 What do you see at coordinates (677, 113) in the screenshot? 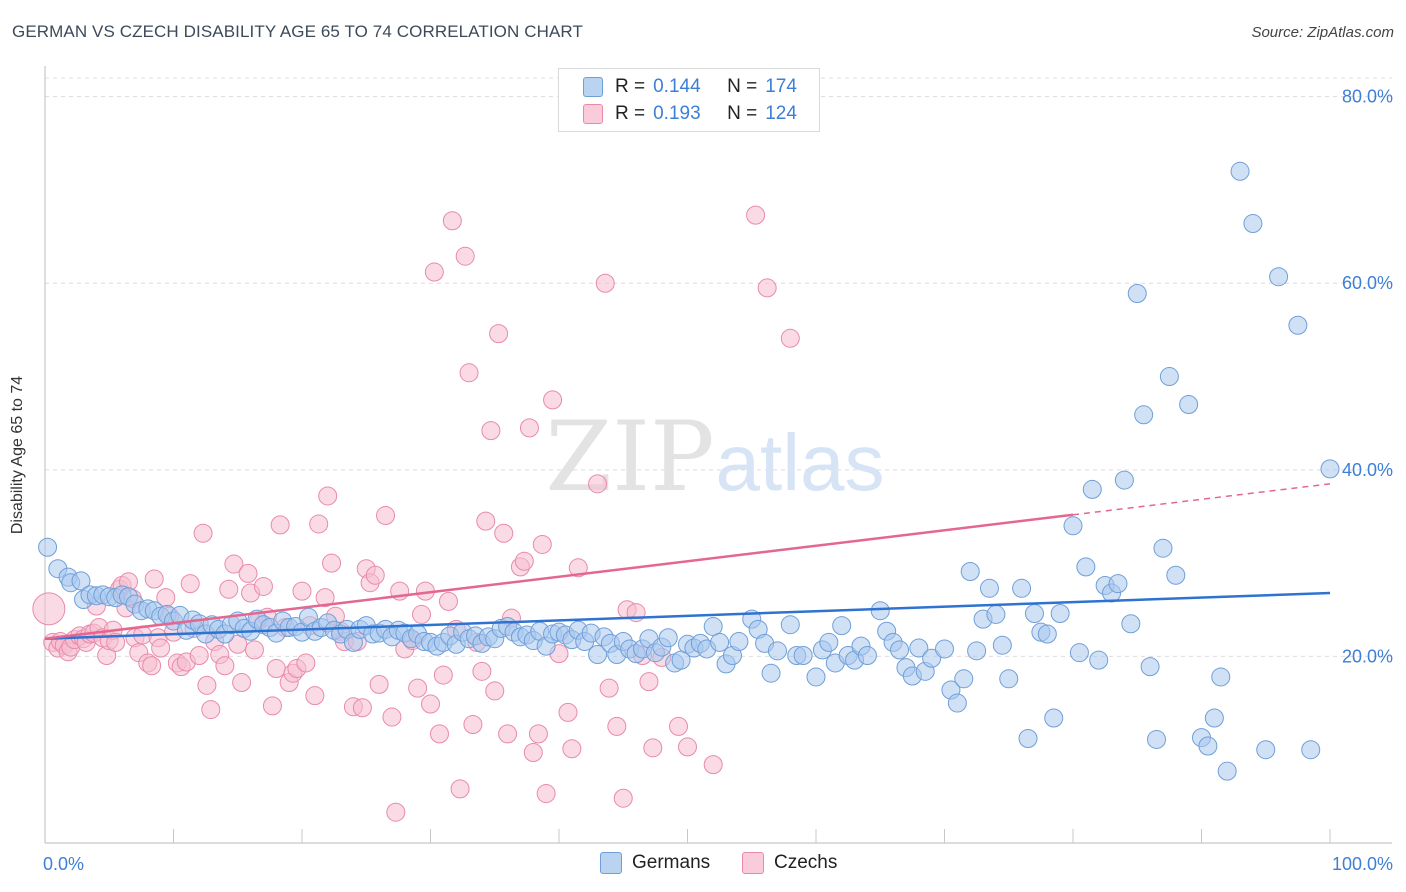
I see `czechs-r-value: 0.193` at bounding box center [677, 113].